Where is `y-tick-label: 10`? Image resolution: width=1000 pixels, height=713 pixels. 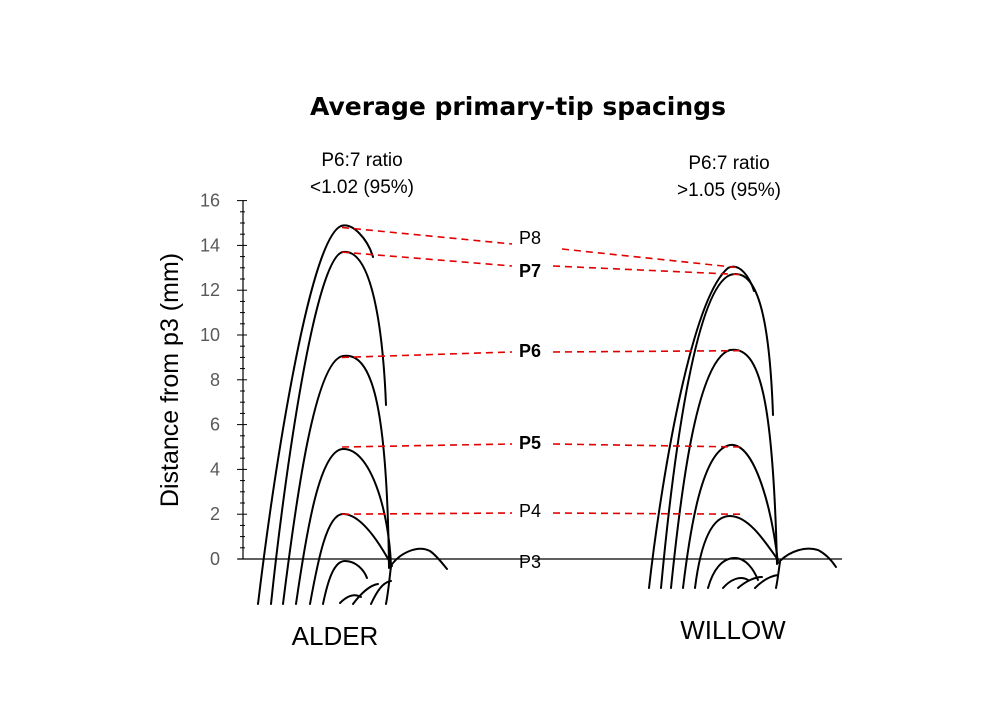 y-tick-label: 10 is located at coordinates (210, 335).